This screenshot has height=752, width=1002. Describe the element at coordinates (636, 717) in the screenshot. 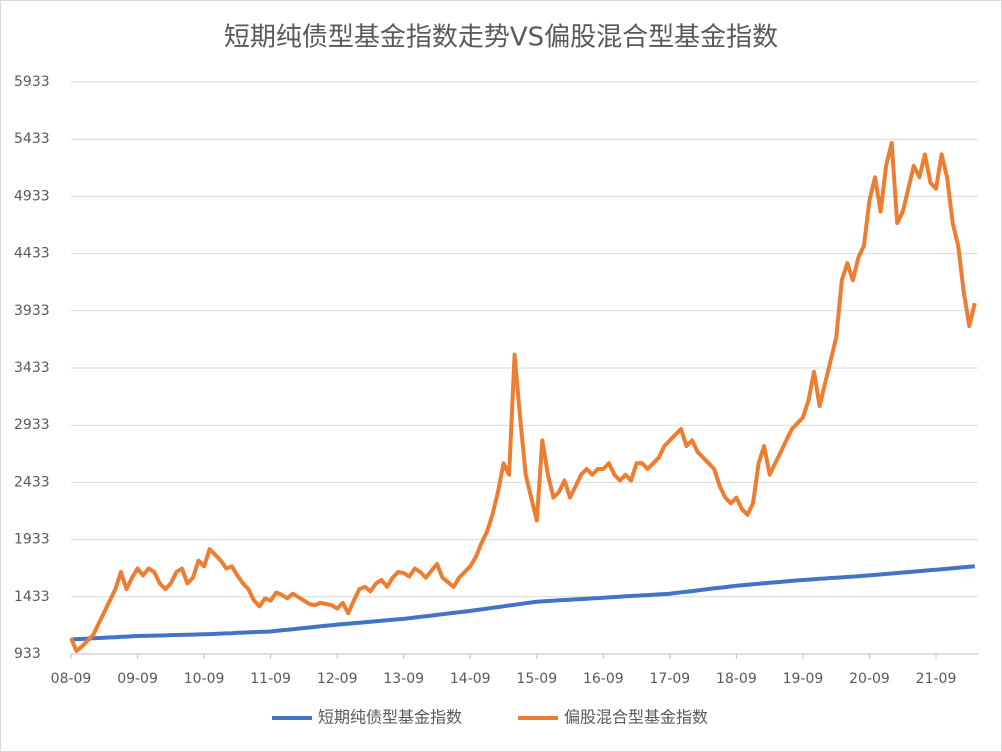

I see `legend-label: 偏股混合型基金指数` at that location.